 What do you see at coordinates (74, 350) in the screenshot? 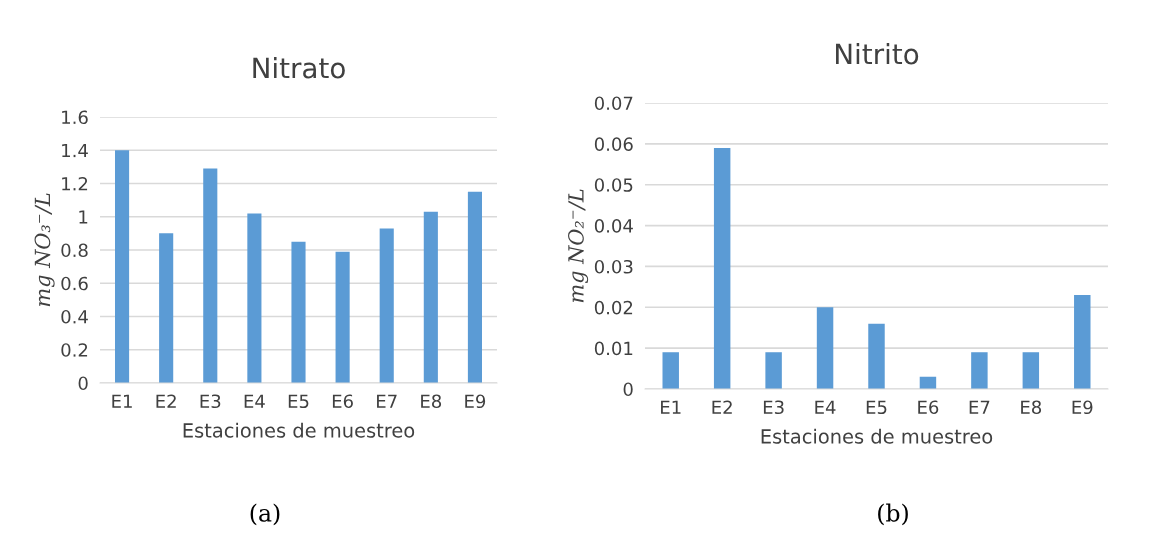
I see `y-tick-label: 0.2` at bounding box center [74, 350].